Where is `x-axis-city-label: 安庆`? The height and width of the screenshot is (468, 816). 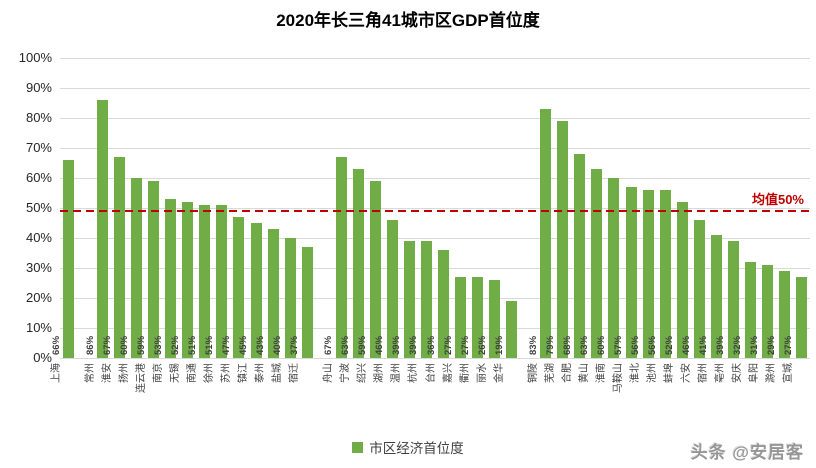 x-axis-city-label: 安庆 is located at coordinates (738, 373).